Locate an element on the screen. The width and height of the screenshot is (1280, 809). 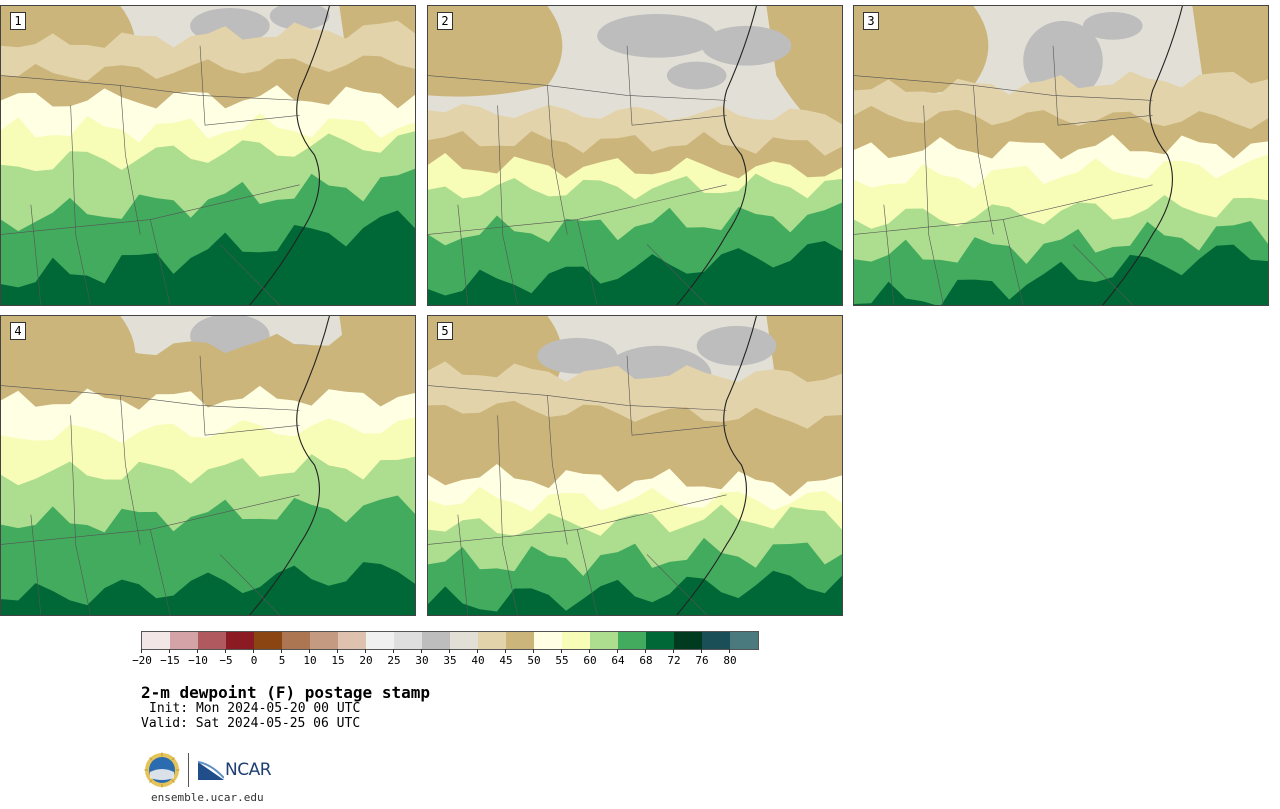
colorbar-tick-label: 30 is located at coordinates (422, 660).